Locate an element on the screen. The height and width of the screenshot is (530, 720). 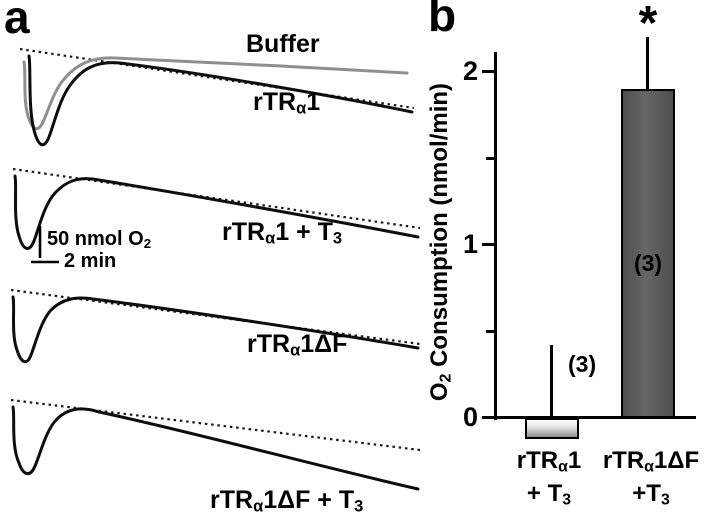
label-part: 1 + T is located at coordinates (304, 232).